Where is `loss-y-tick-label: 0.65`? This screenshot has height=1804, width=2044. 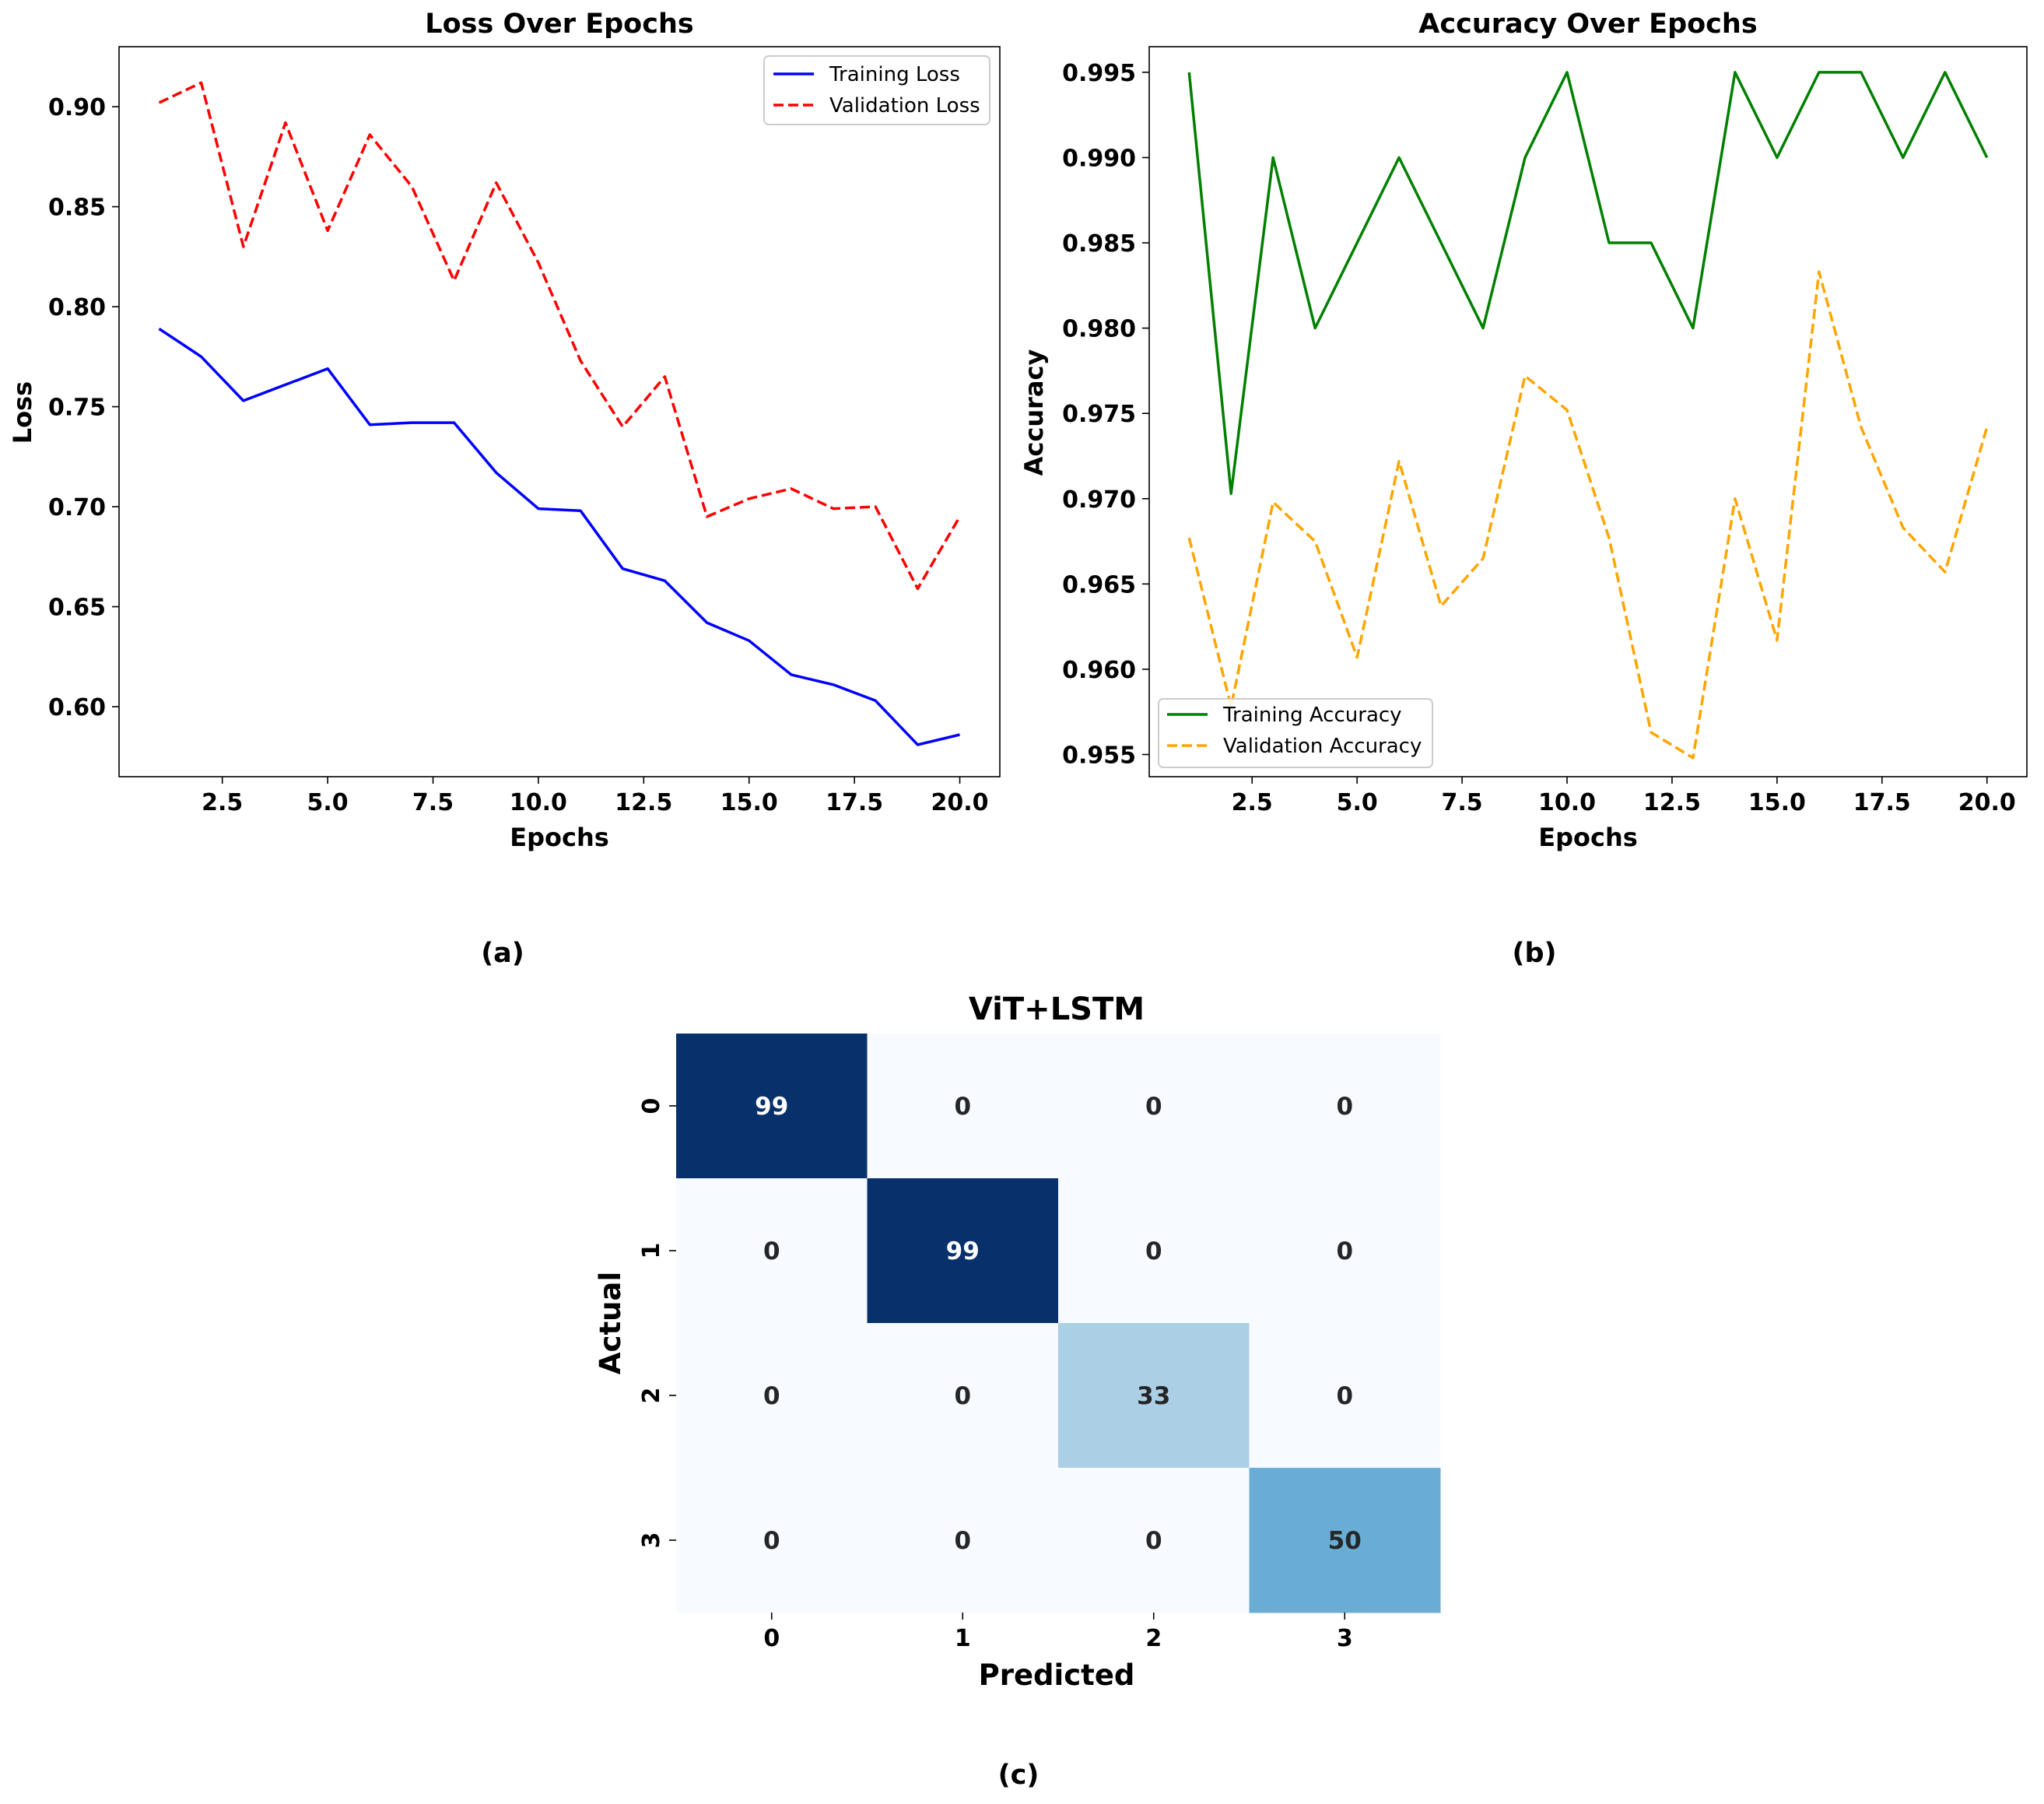
loss-y-tick-label: 0.65 is located at coordinates (77, 608).